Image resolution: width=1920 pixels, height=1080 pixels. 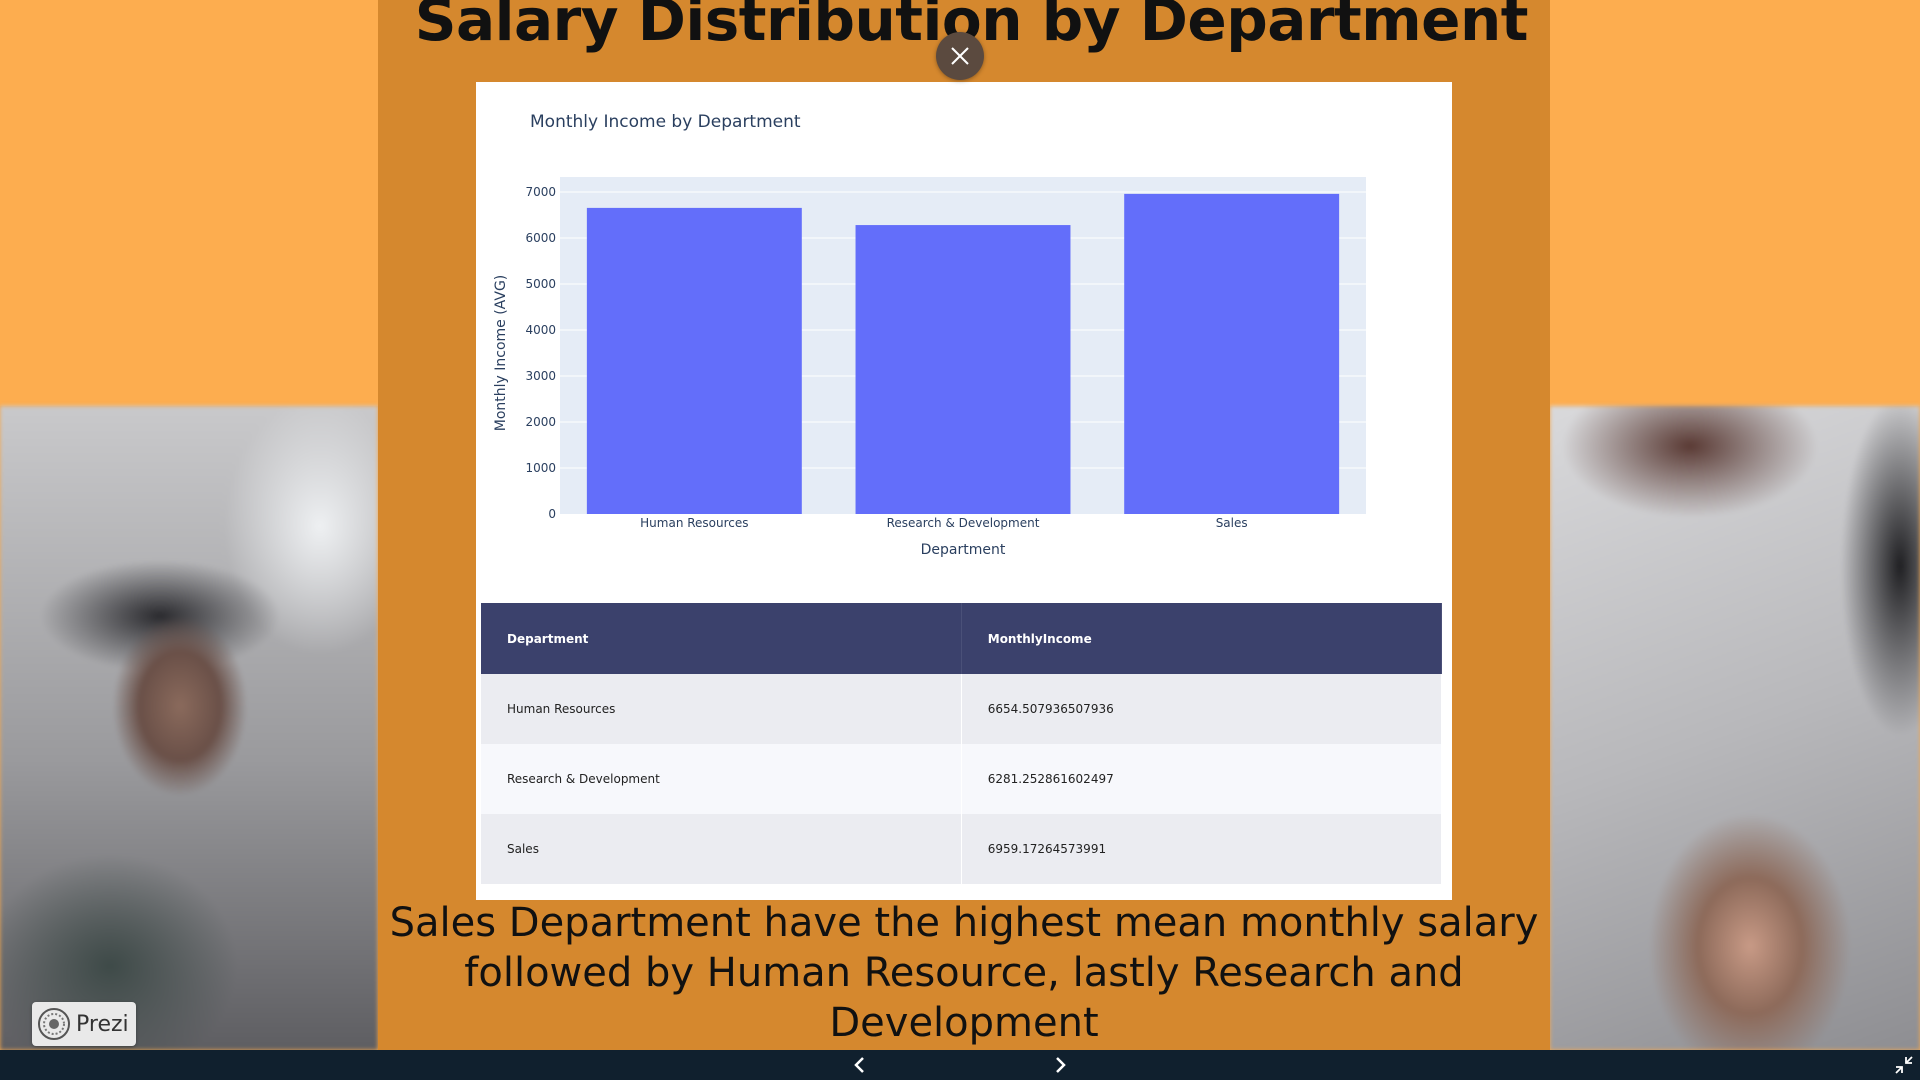 I want to click on y-tick-label: 3000, so click(x=540, y=376).